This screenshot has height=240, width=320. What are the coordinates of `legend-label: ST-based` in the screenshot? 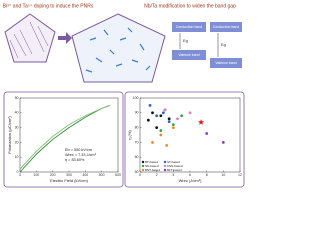 It's located at (173, 162).